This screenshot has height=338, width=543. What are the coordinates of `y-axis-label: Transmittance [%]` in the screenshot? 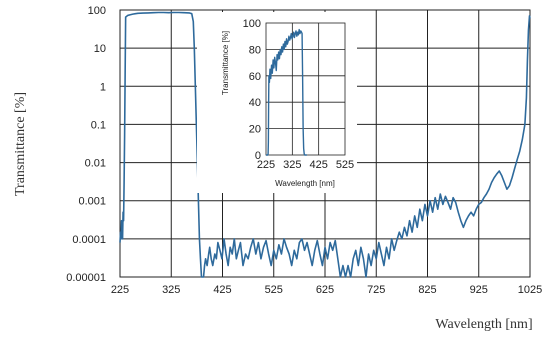 It's located at (20, 144).